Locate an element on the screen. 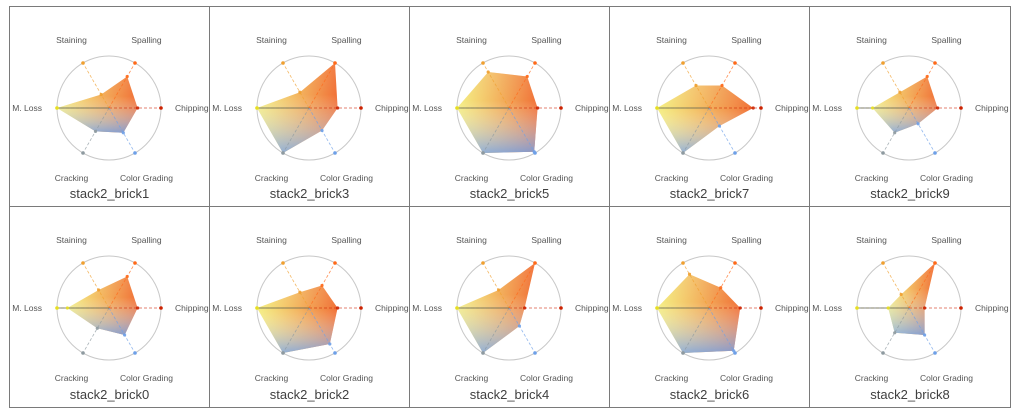 This screenshot has width=1024, height=417. radar-chart-title: stack2_brick5 is located at coordinates (509, 193).